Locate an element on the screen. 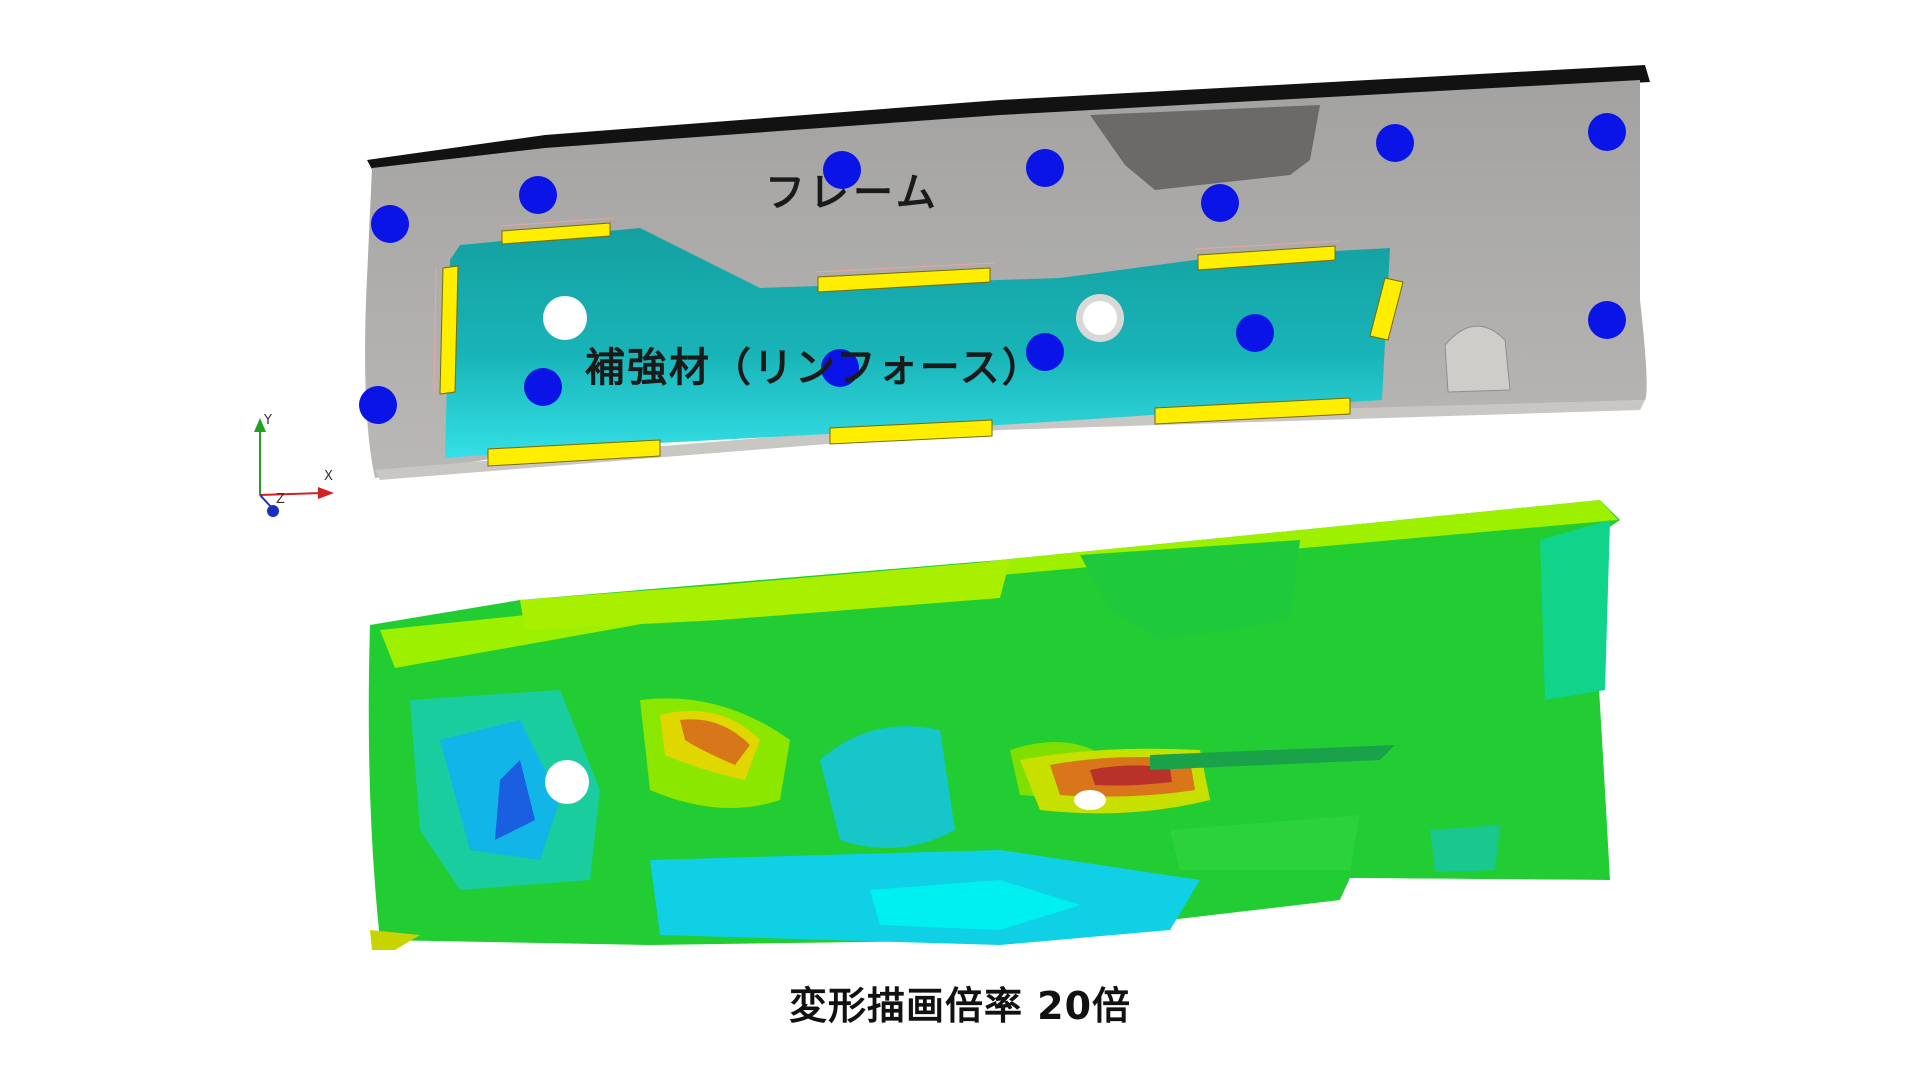  weld-strips is located at coordinates (918, 342).